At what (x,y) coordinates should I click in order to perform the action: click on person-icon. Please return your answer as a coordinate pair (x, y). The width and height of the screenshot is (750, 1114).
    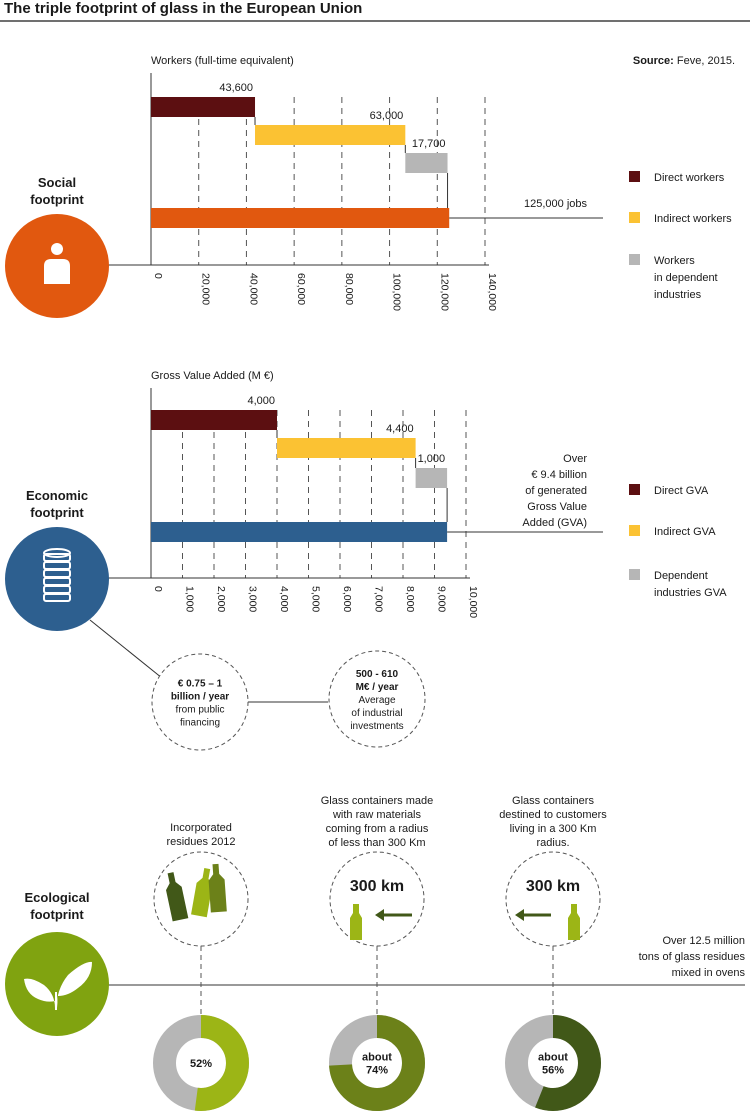
    Looking at the image, I should click on (57, 263).